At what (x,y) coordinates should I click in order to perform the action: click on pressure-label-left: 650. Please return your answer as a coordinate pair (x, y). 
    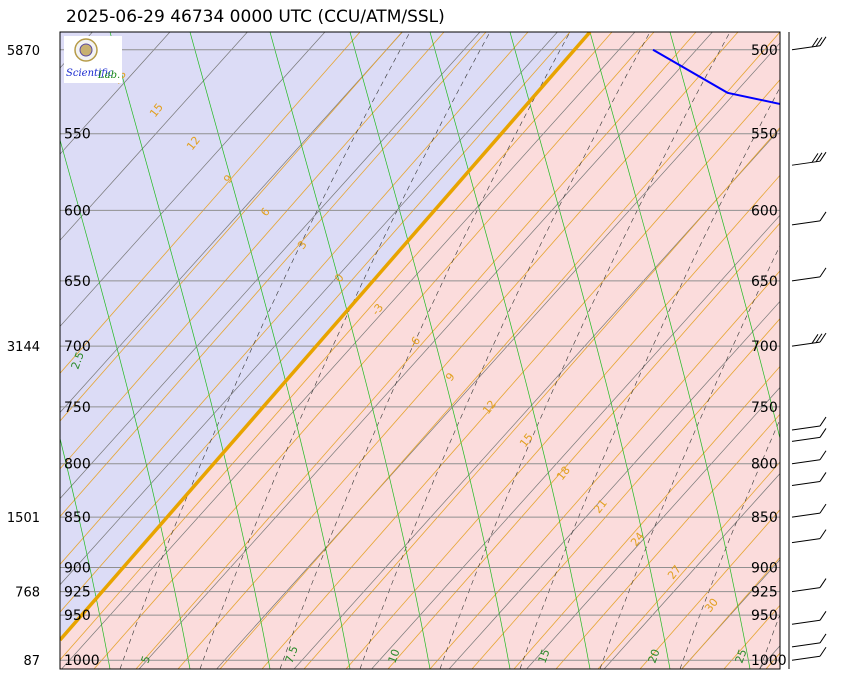
    Looking at the image, I should click on (77, 282).